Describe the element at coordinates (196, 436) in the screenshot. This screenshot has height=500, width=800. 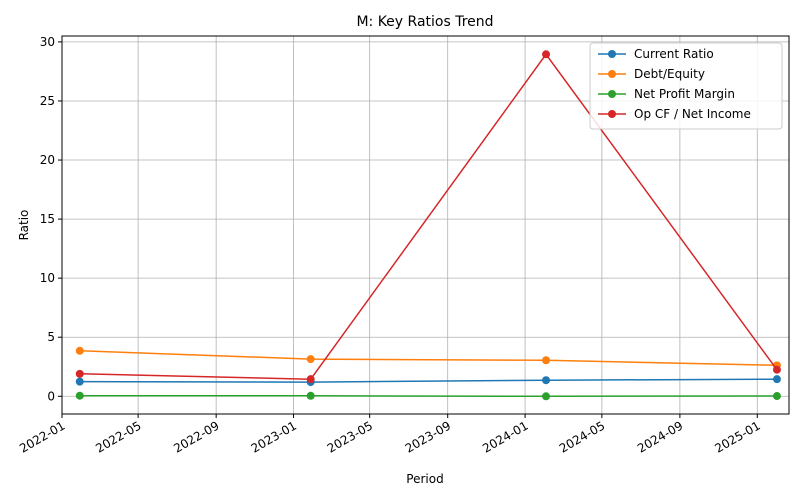
I see `x-tick-label: 2022-09` at that location.